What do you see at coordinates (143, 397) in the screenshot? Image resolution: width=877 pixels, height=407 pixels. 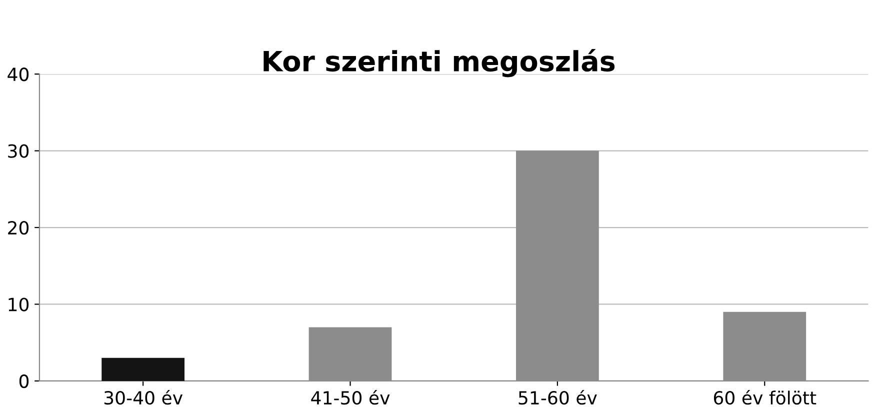 I see `x-tick-label: 30-40 év` at bounding box center [143, 397].